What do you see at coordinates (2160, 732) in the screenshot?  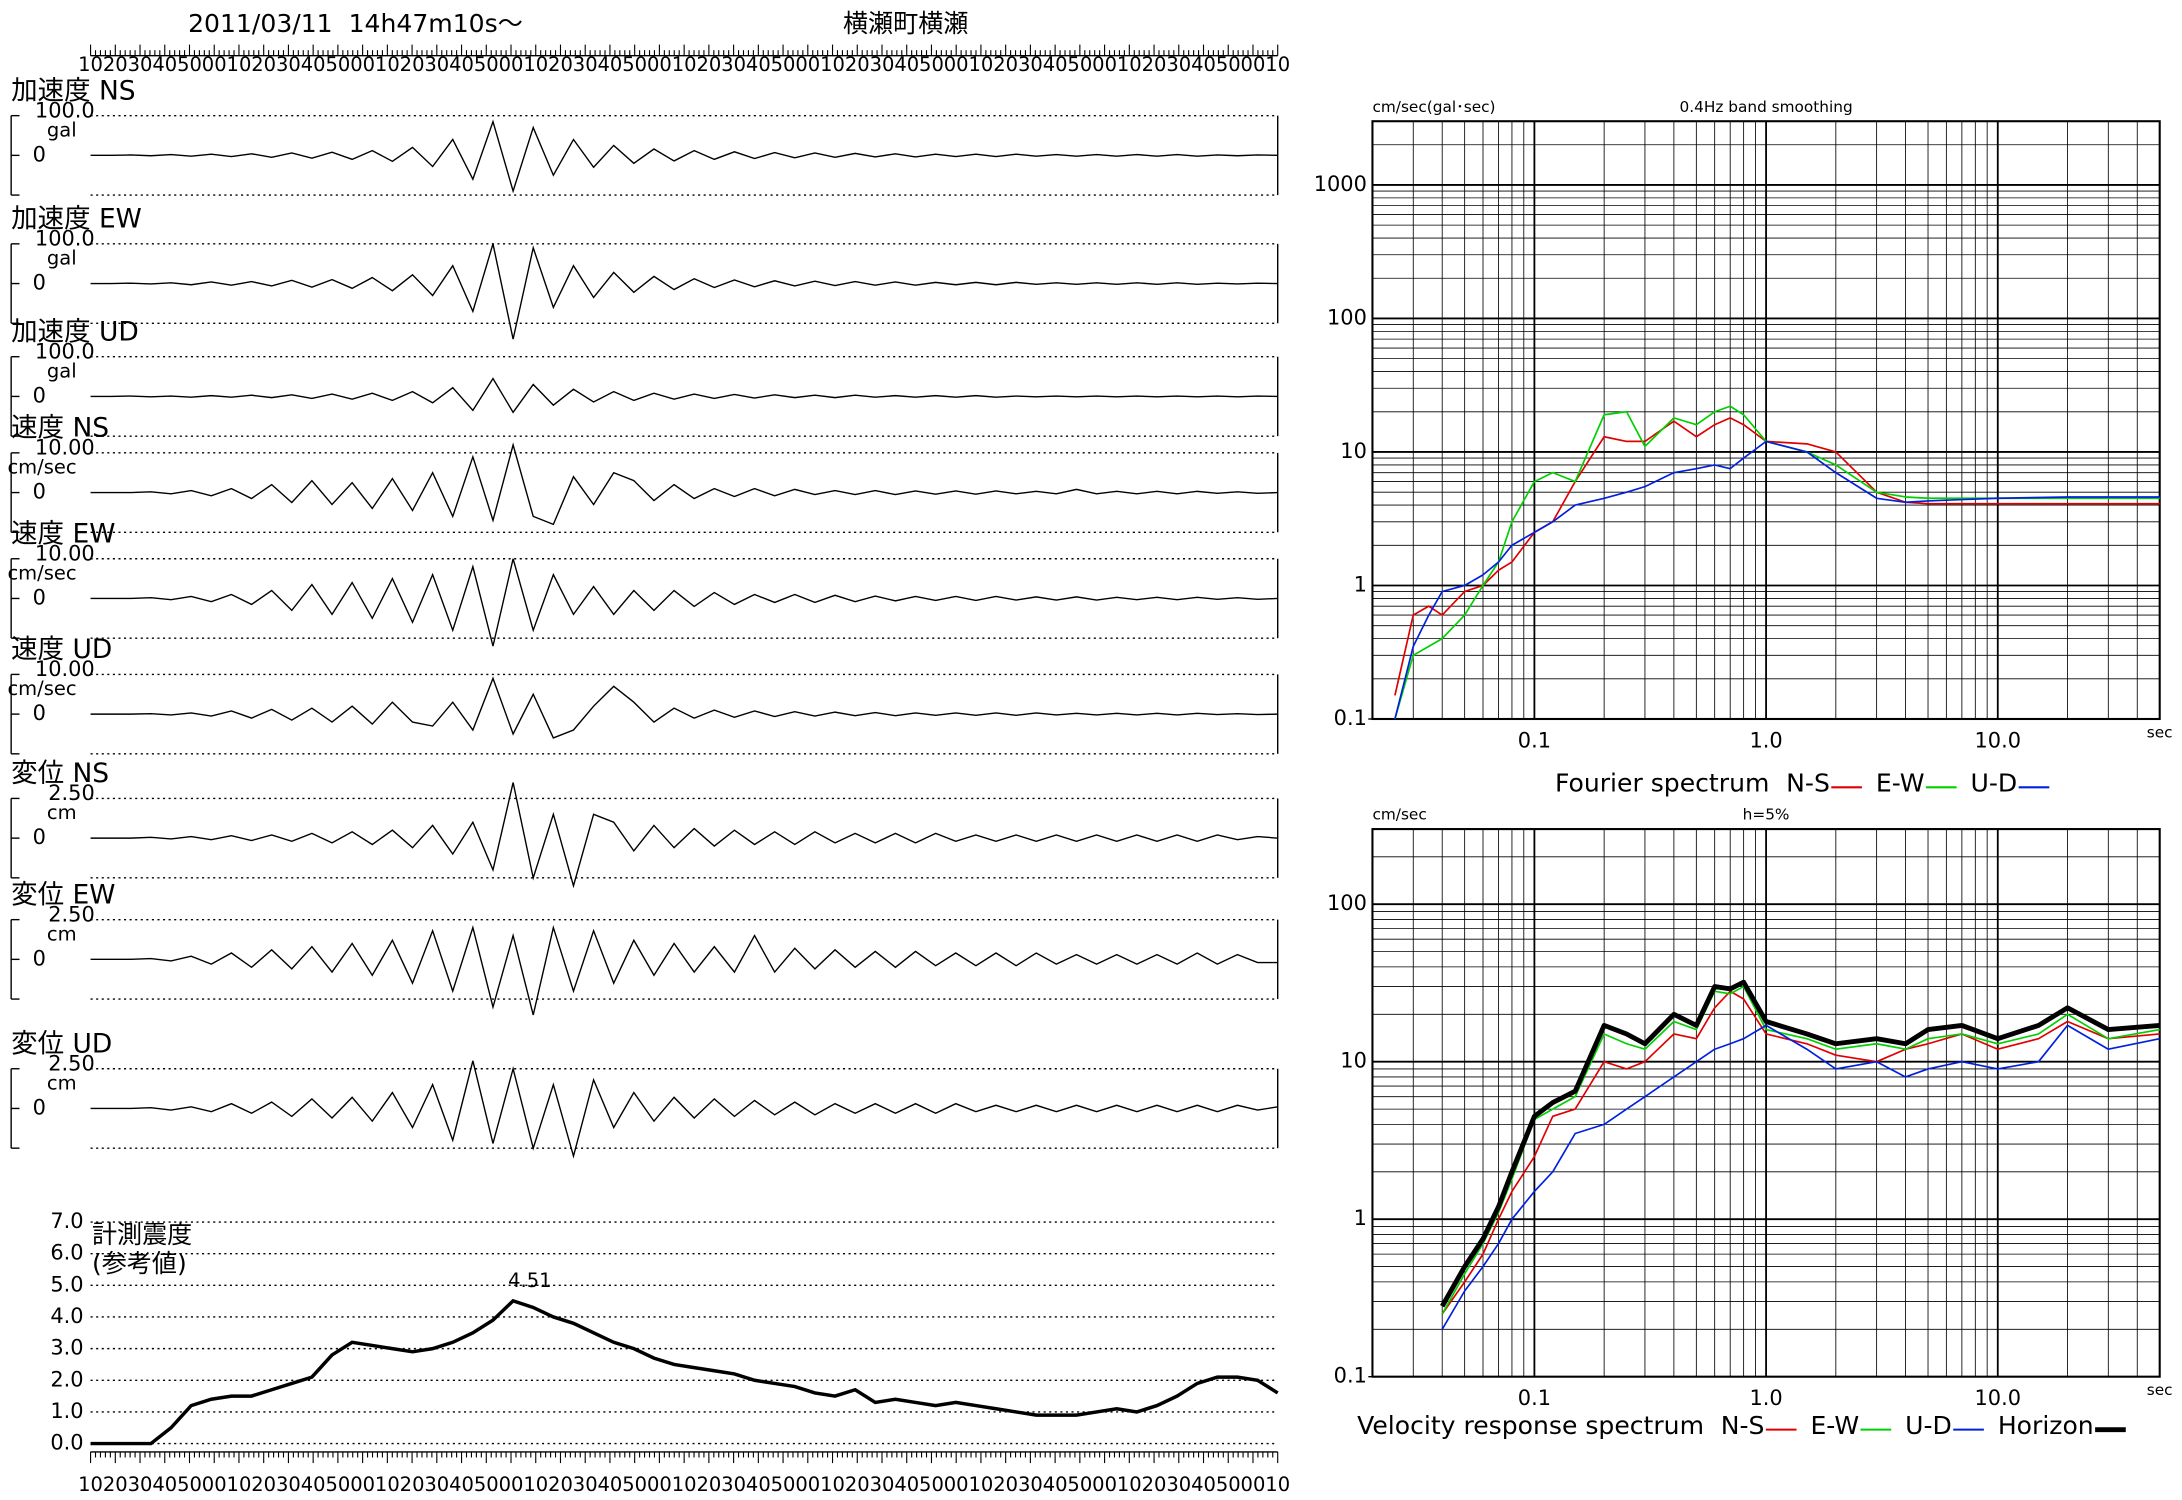 I see `x-axis-label: sec` at bounding box center [2160, 732].